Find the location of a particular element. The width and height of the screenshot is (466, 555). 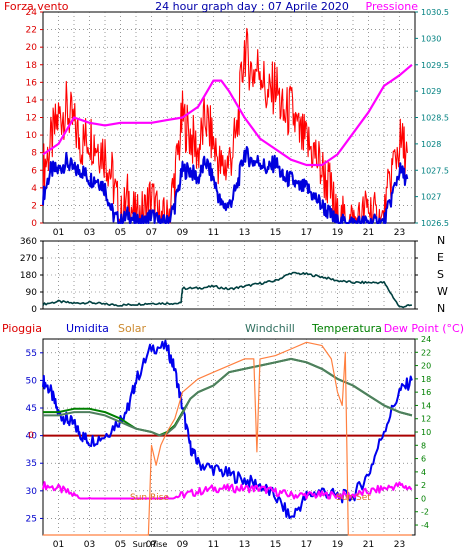

right-tick-label: 22 is located at coordinates (426, 352).